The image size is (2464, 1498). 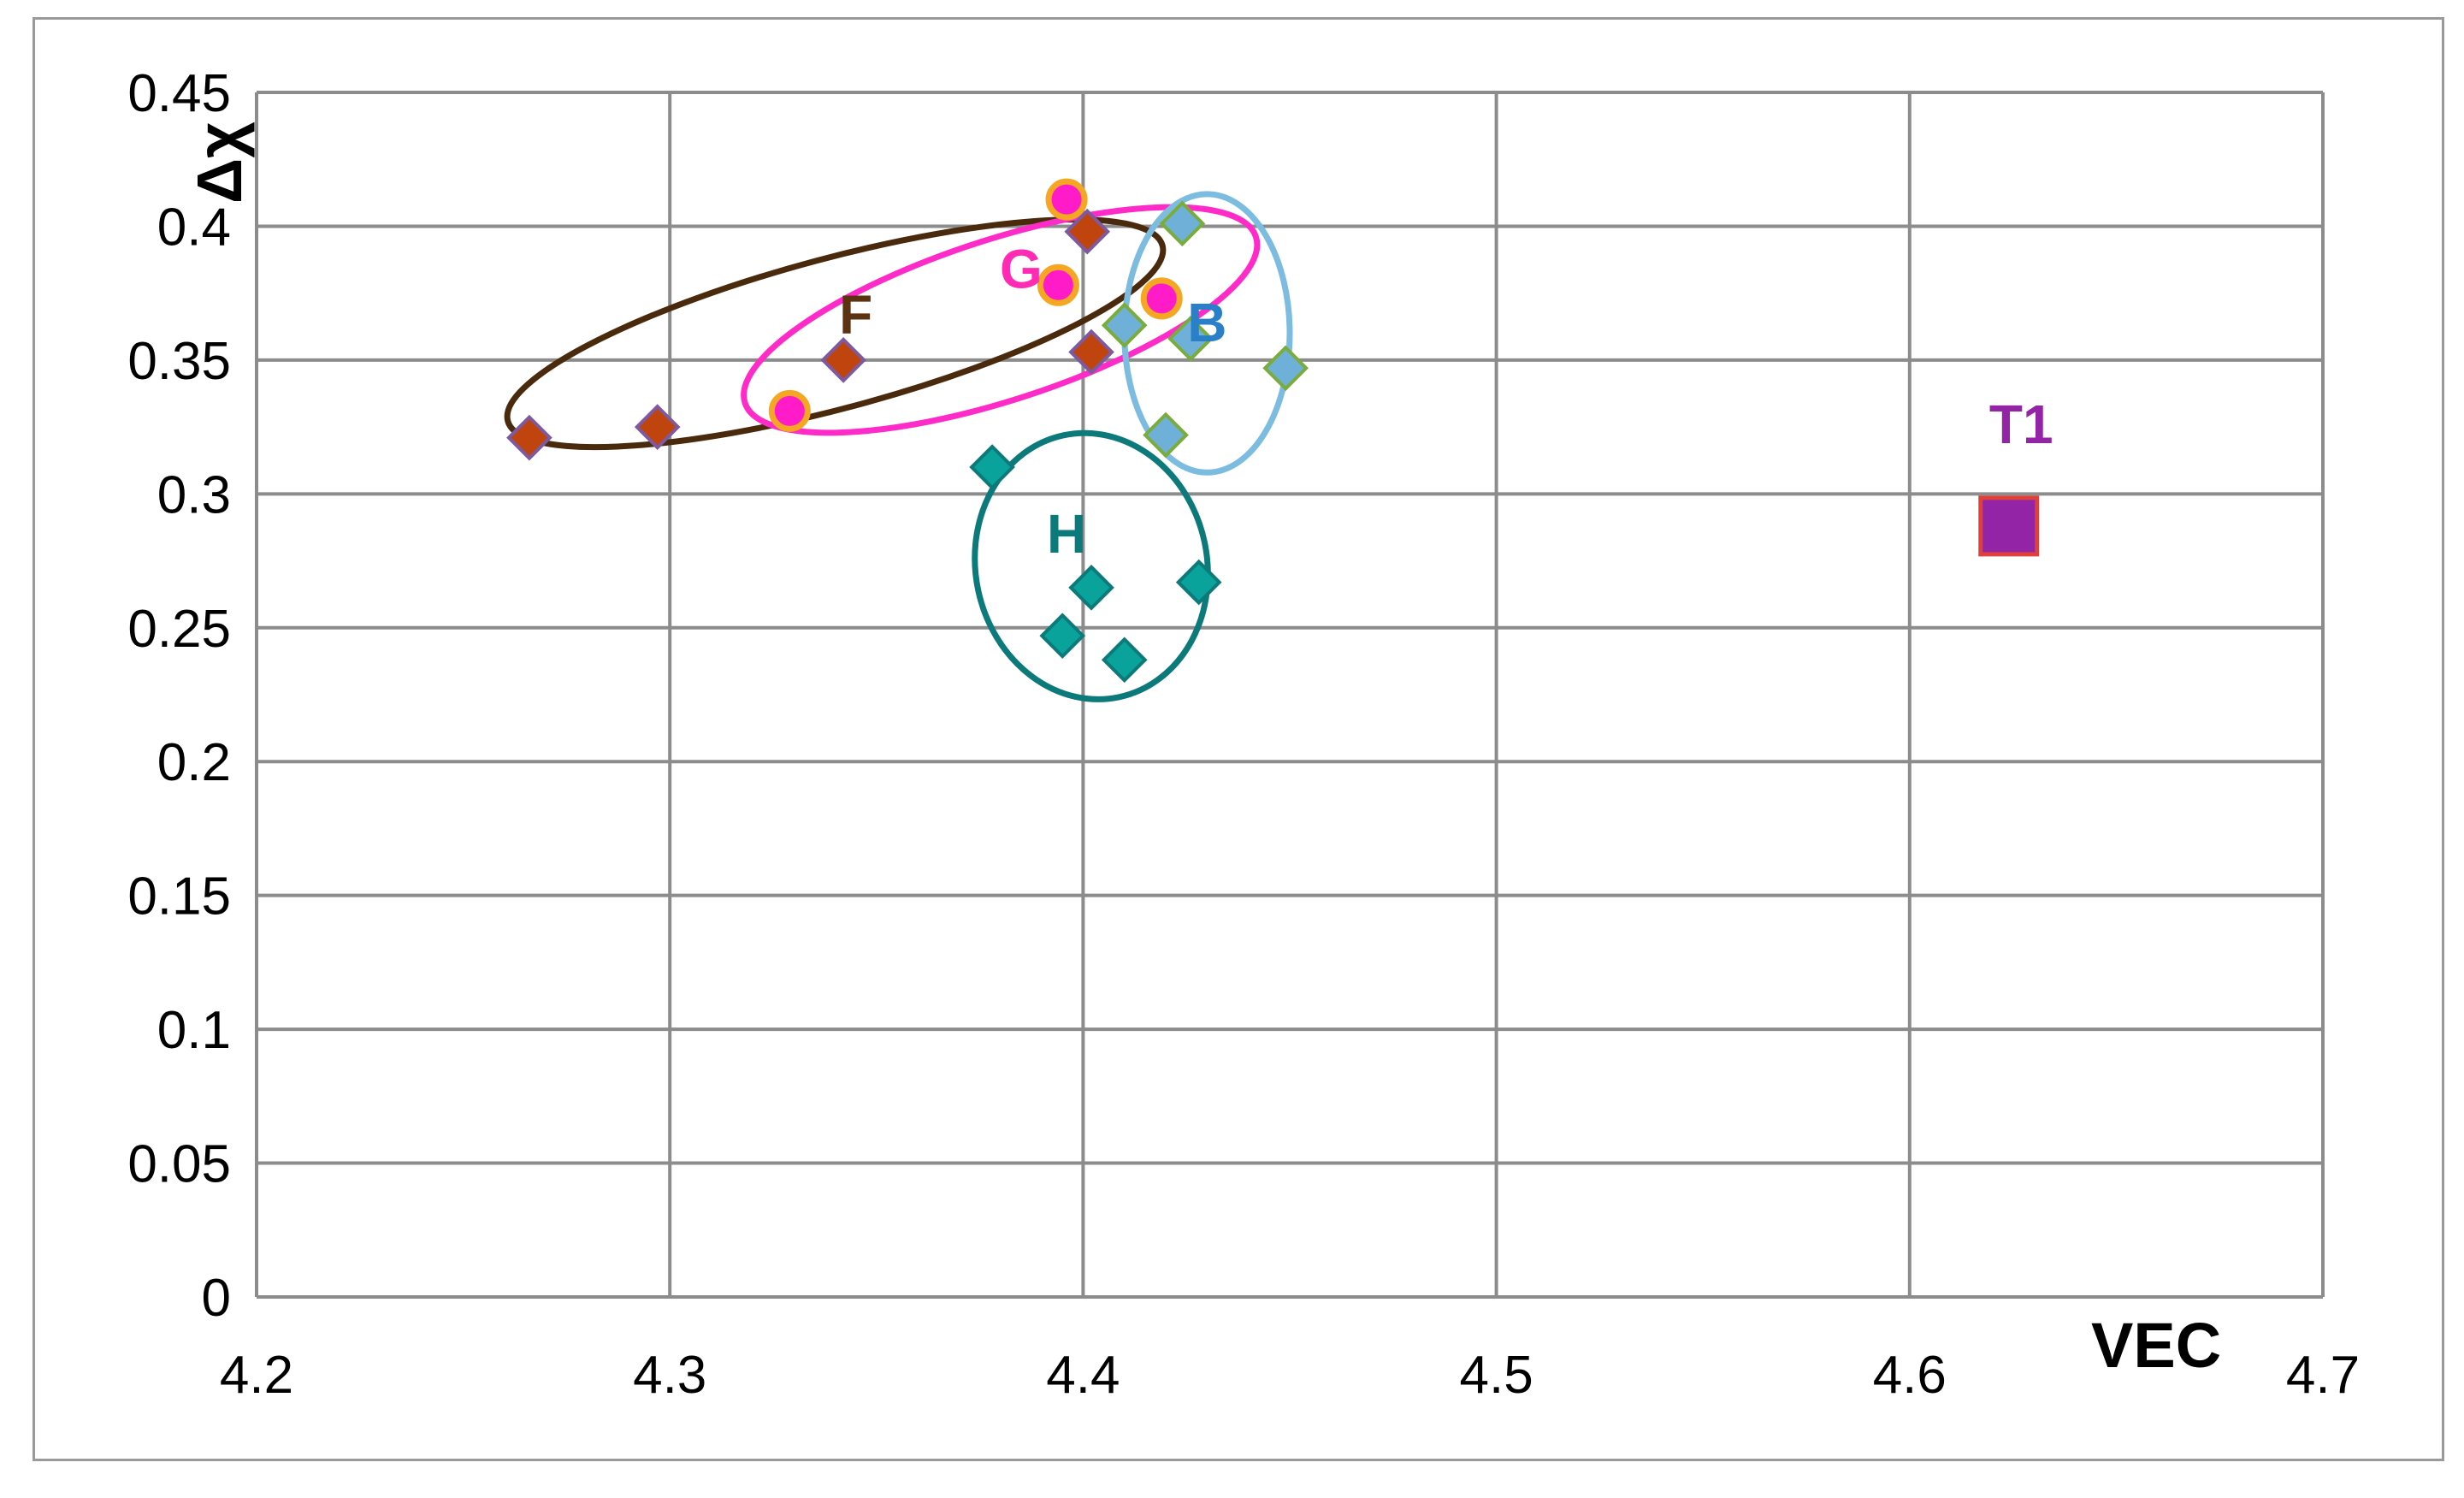 What do you see at coordinates (1001, 320) in the screenshot?
I see `cluster-ellipse-G` at bounding box center [1001, 320].